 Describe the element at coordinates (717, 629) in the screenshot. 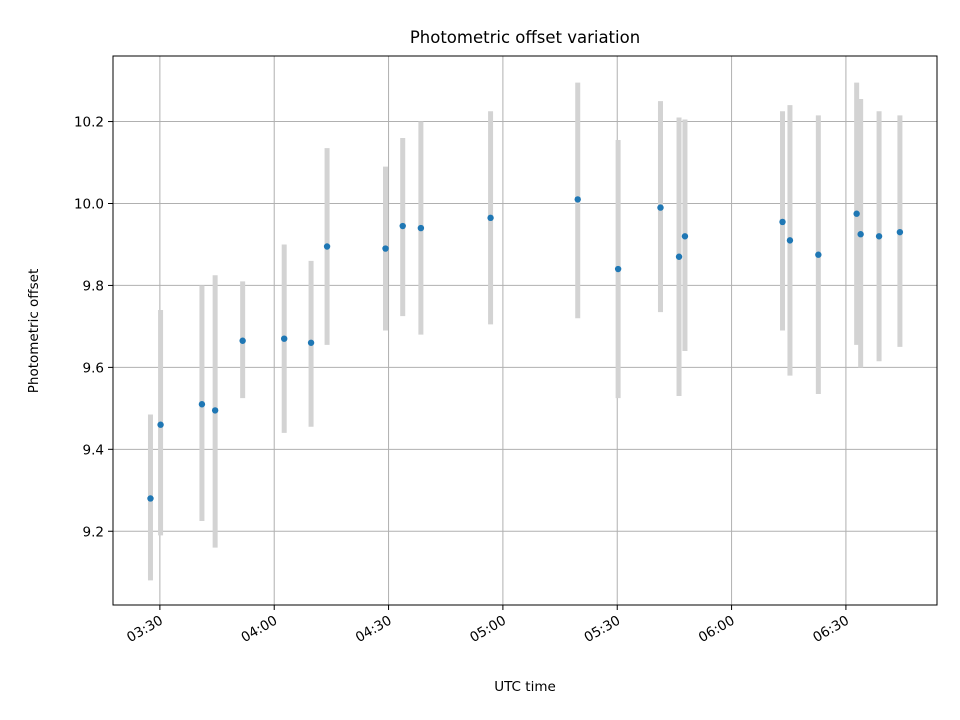

I see `x-tick-label: 06:00` at that location.